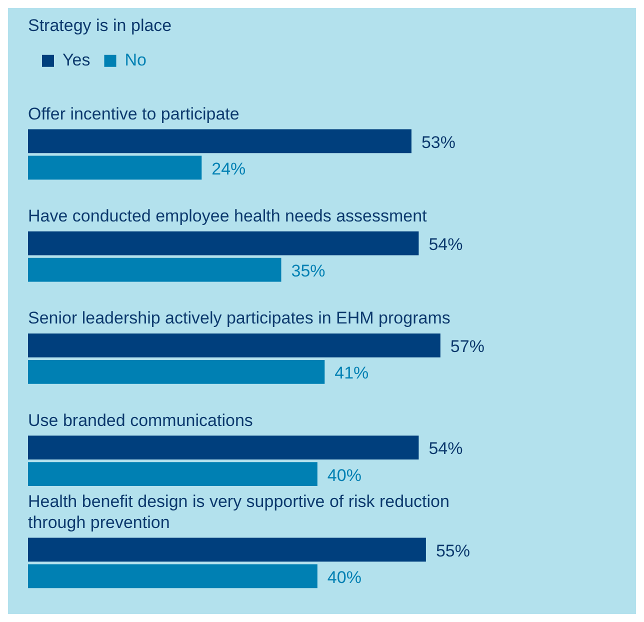 This screenshot has width=644, height=622. What do you see at coordinates (351, 373) in the screenshot?
I see `data-label: 41%` at bounding box center [351, 373].